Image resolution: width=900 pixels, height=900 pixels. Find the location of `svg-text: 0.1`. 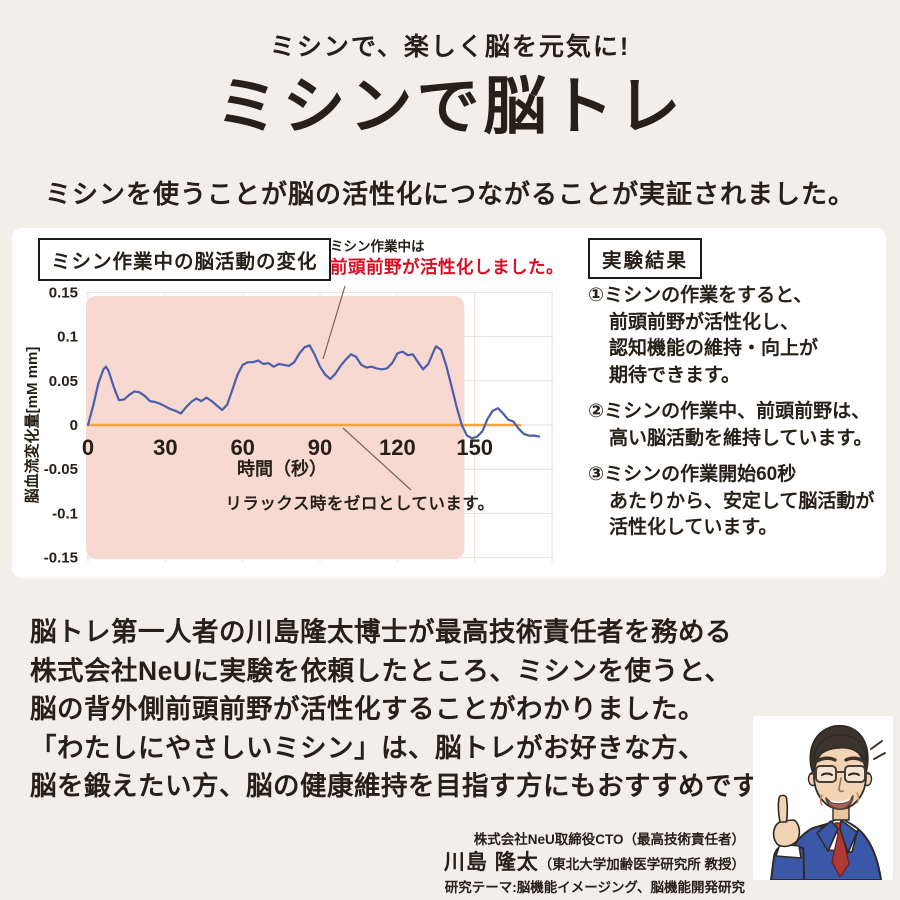

svg-text: 0.1 is located at coordinates (67, 337).